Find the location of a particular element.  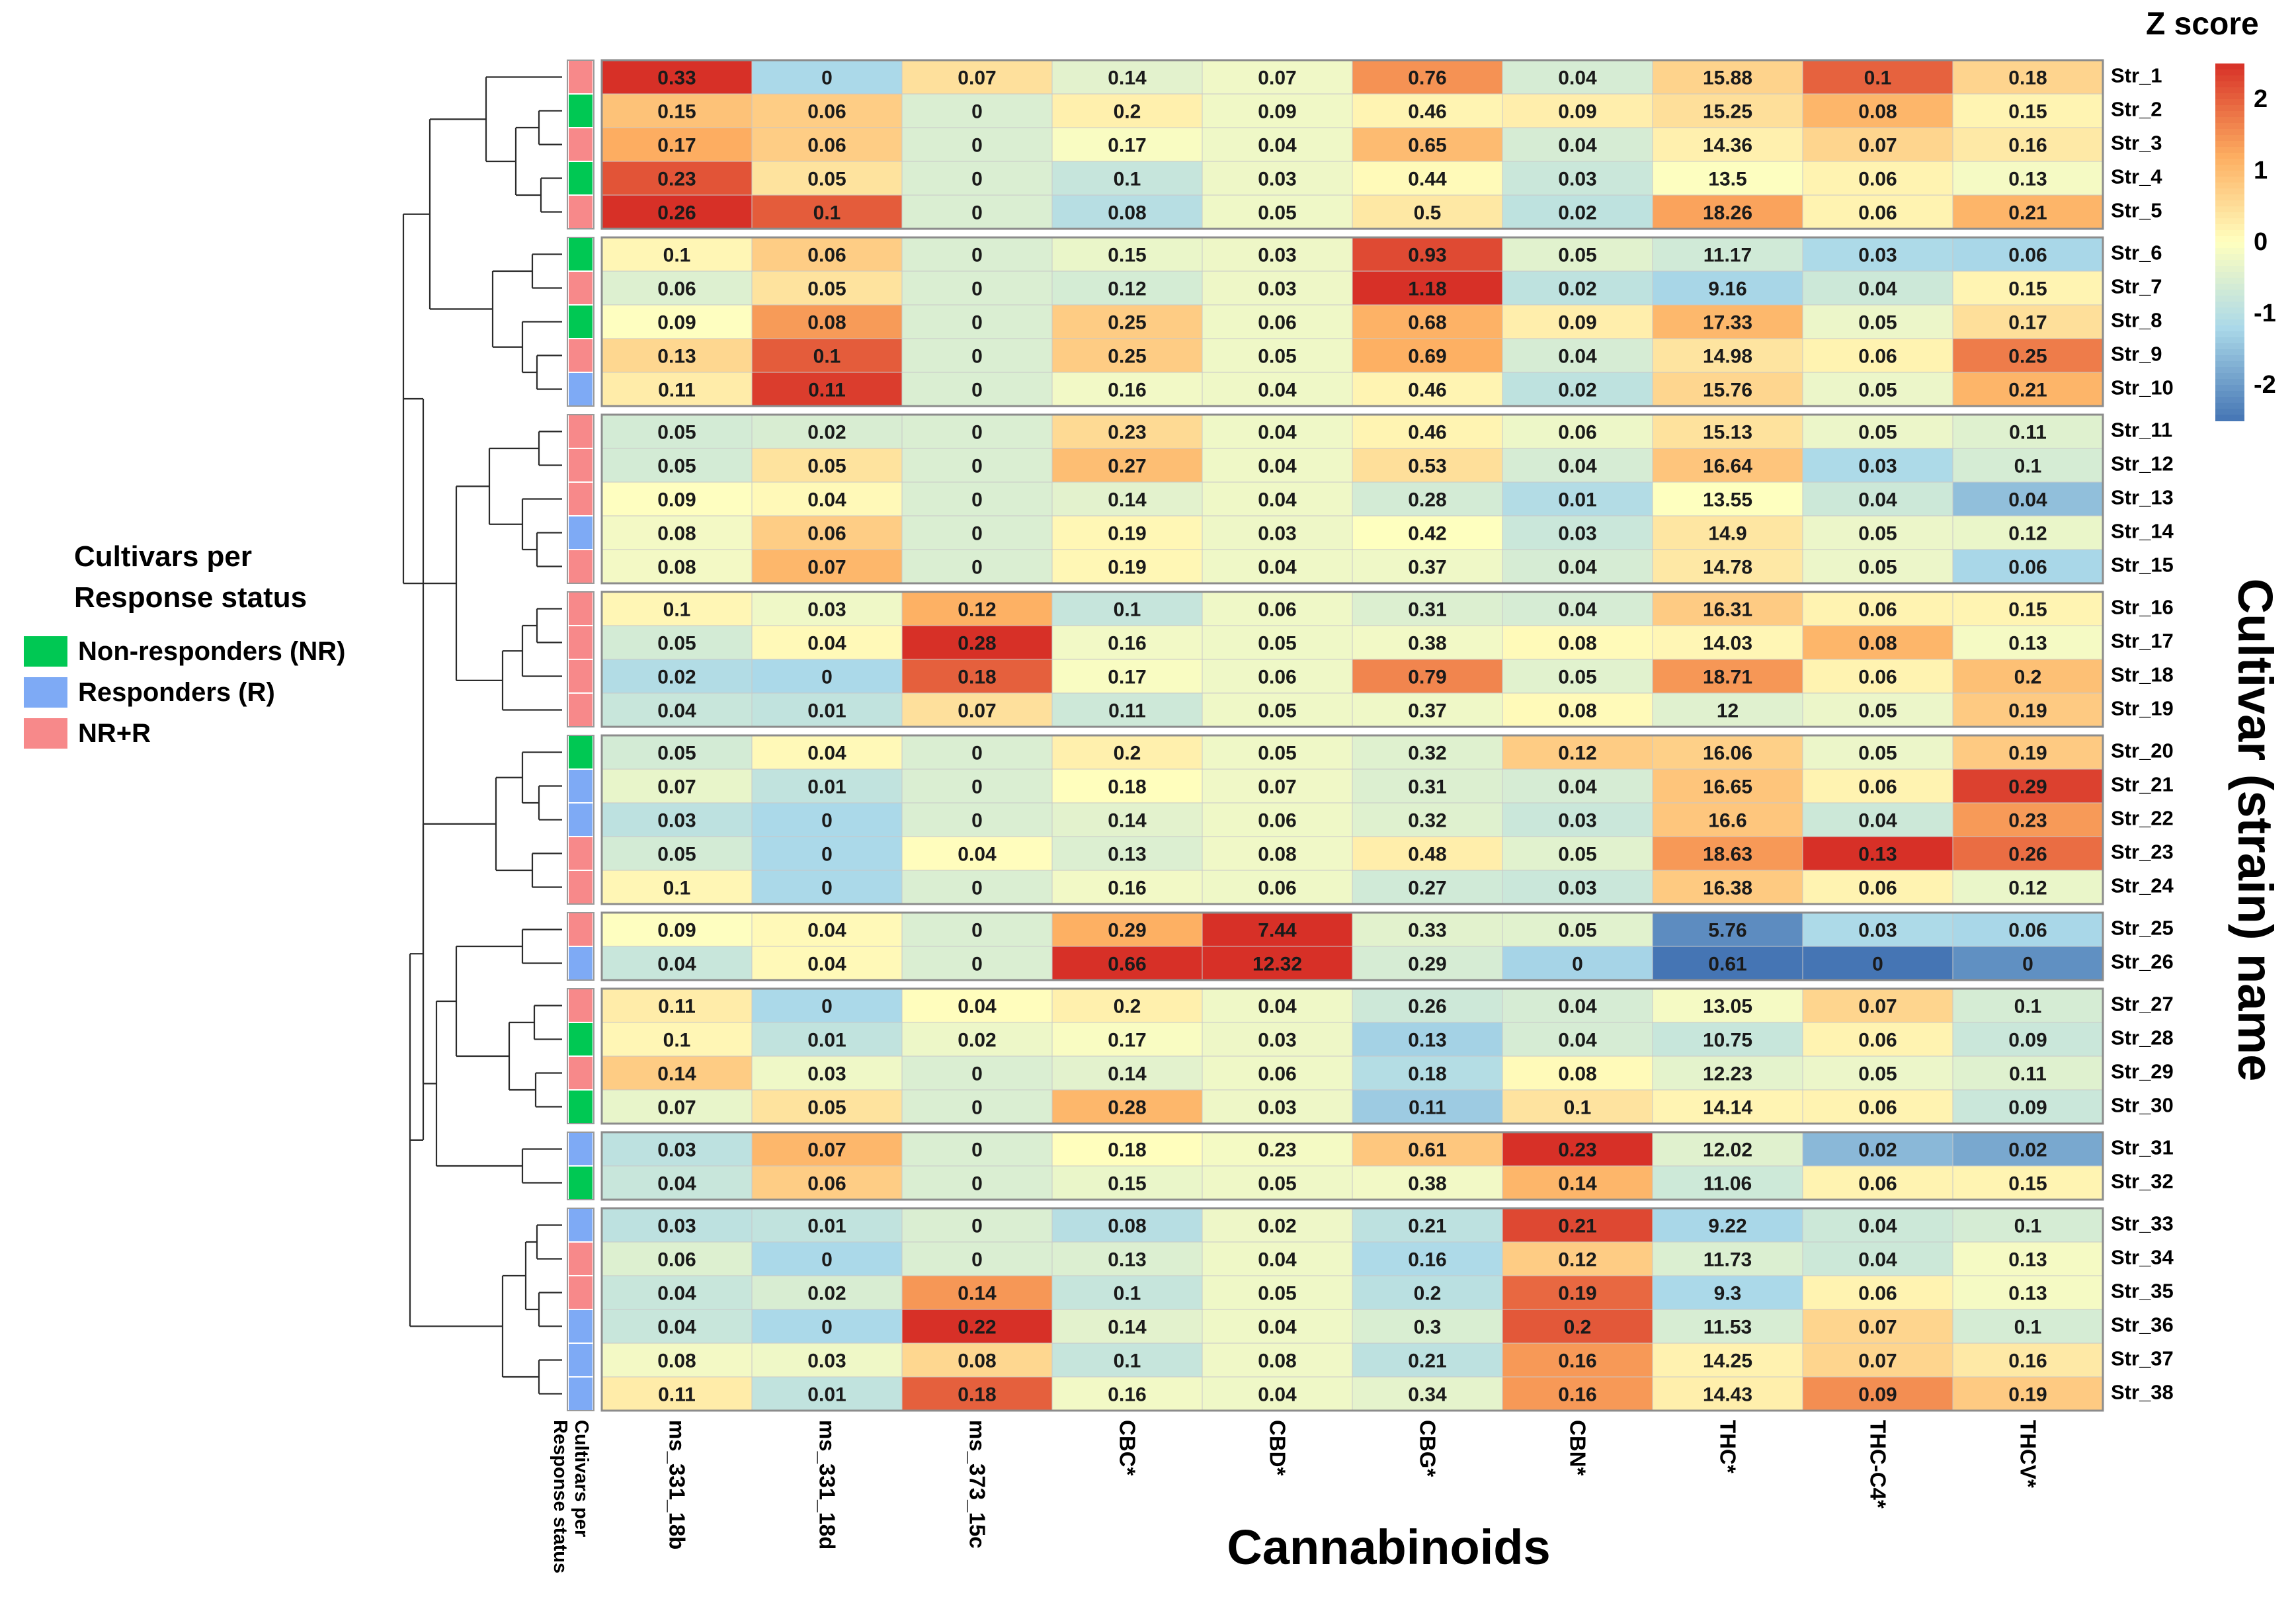

row-label: Str_4 is located at coordinates (2136, 176).